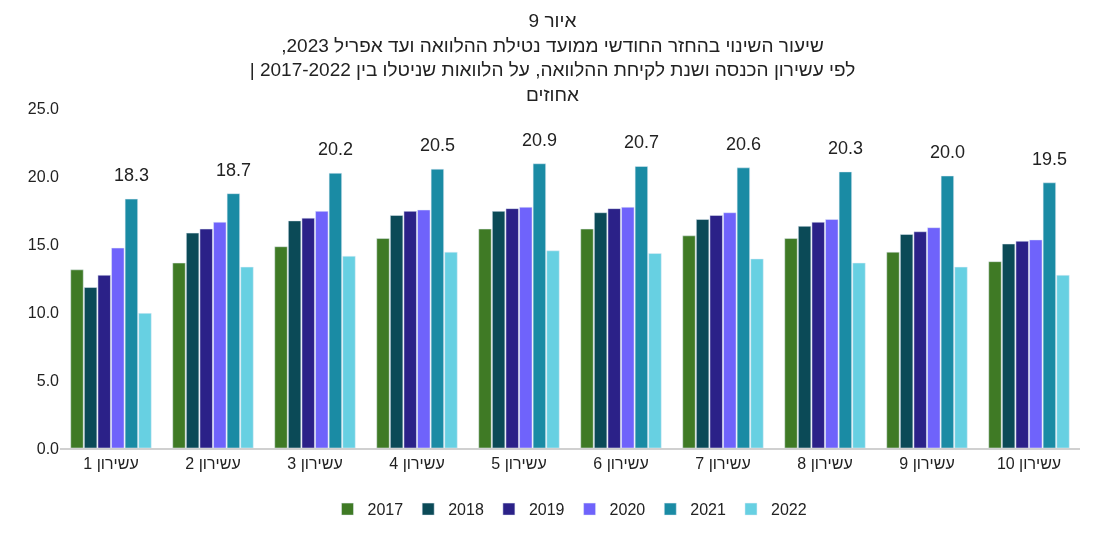  What do you see at coordinates (540, 140) in the screenshot?
I see `data-label: 20.9` at bounding box center [540, 140].